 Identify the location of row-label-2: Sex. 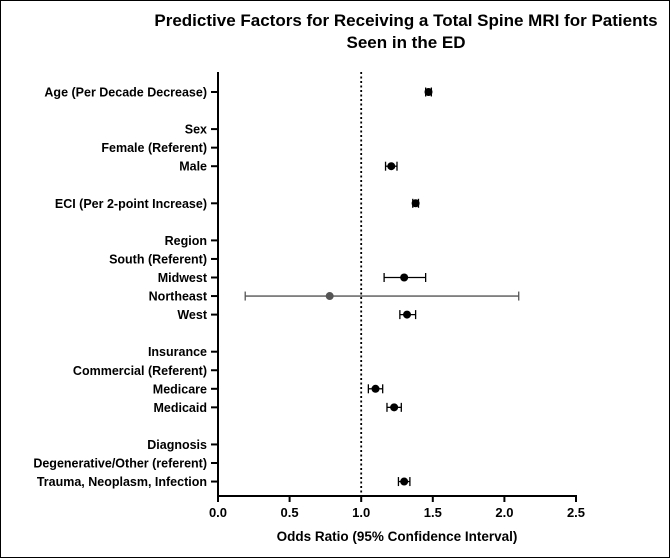
(196, 130).